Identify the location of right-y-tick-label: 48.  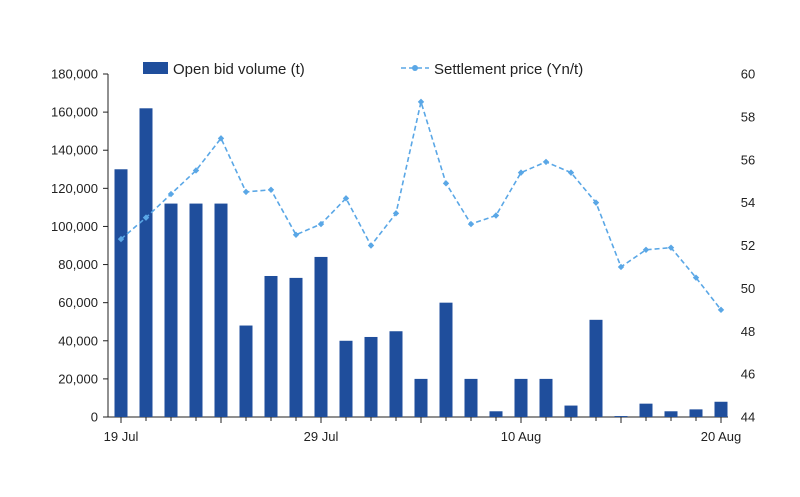
(748, 331).